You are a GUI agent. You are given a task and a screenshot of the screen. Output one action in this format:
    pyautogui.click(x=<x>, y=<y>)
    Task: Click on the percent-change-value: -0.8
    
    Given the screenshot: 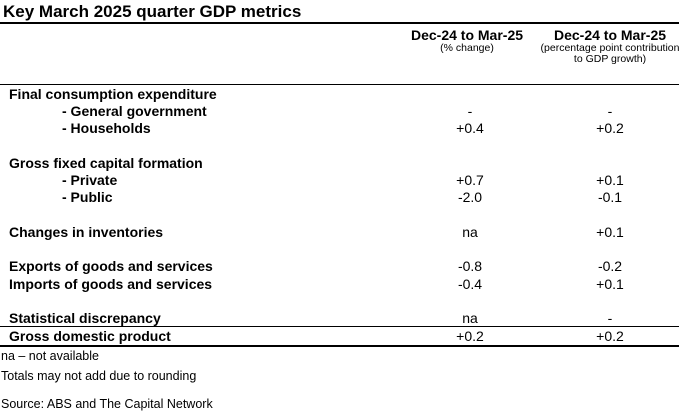 What is the action you would take?
    pyautogui.click(x=470, y=266)
    